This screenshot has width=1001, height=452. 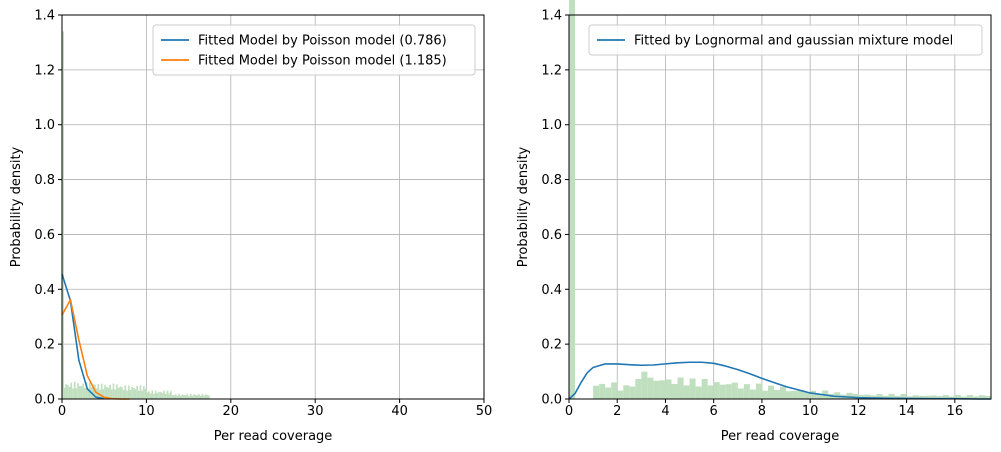 What do you see at coordinates (136, 215) in the screenshot?
I see `histogram` at bounding box center [136, 215].